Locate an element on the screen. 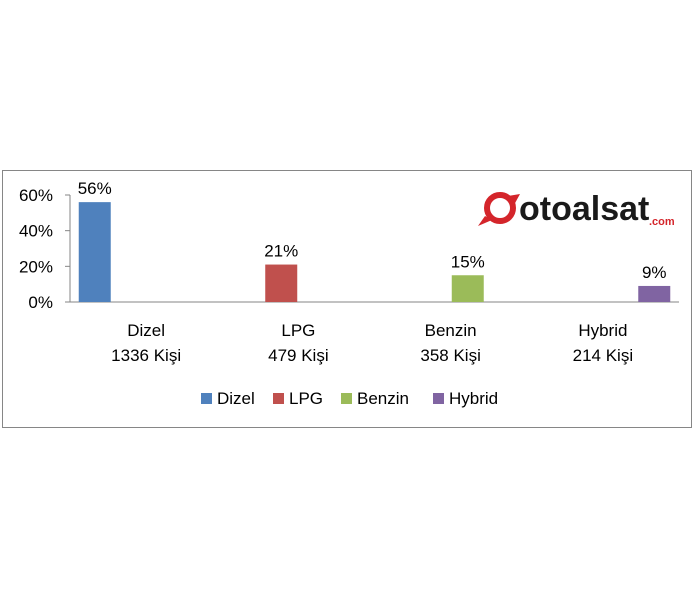  data-labels: 56% 21% 15% 9% is located at coordinates (372, 230).